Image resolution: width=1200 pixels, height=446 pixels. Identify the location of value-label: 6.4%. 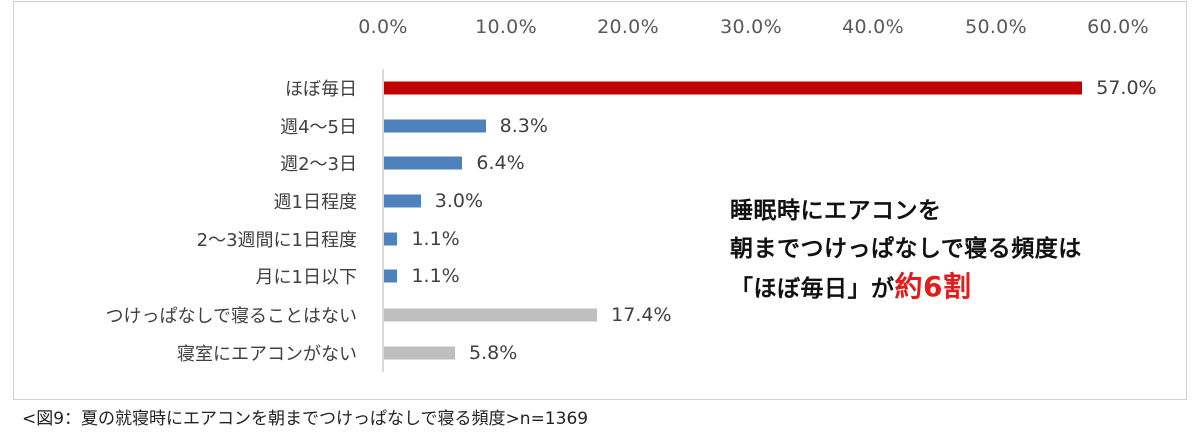
(500, 163).